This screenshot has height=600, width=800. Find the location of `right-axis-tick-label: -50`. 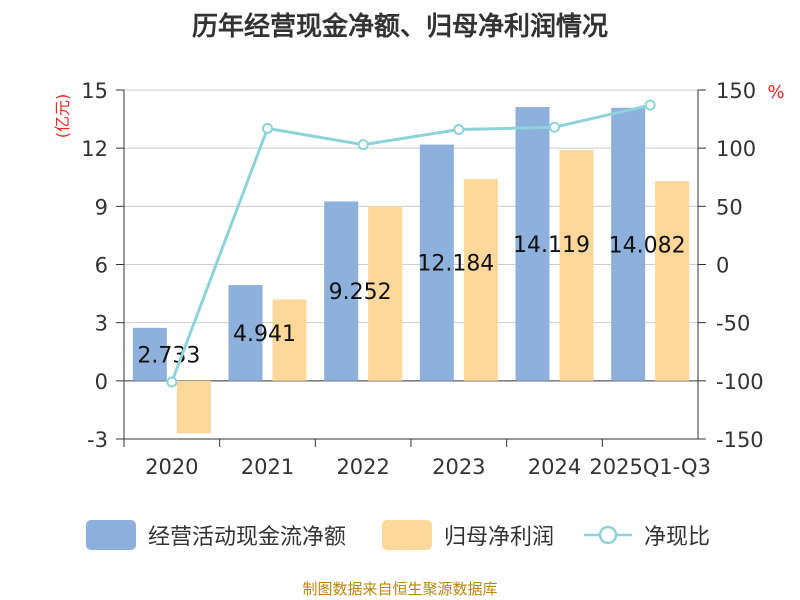

right-axis-tick-label: -50 is located at coordinates (733, 324).